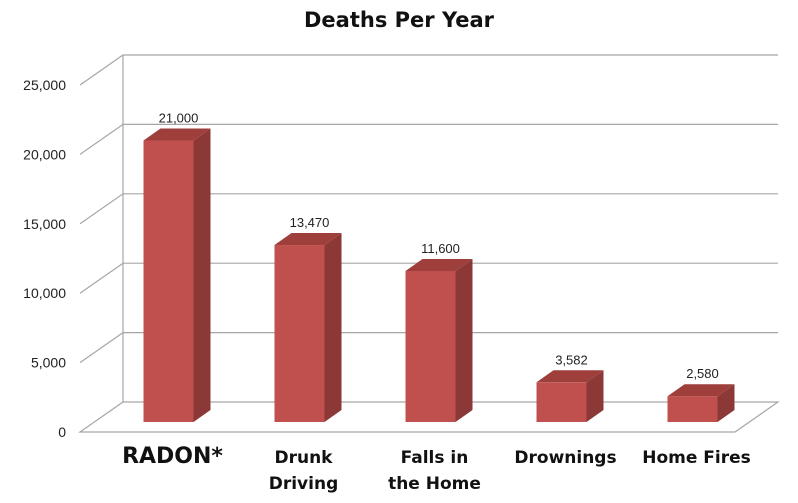 This screenshot has width=798, height=503. What do you see at coordinates (696, 458) in the screenshot?
I see `x-category-label: Home Fires` at bounding box center [696, 458].